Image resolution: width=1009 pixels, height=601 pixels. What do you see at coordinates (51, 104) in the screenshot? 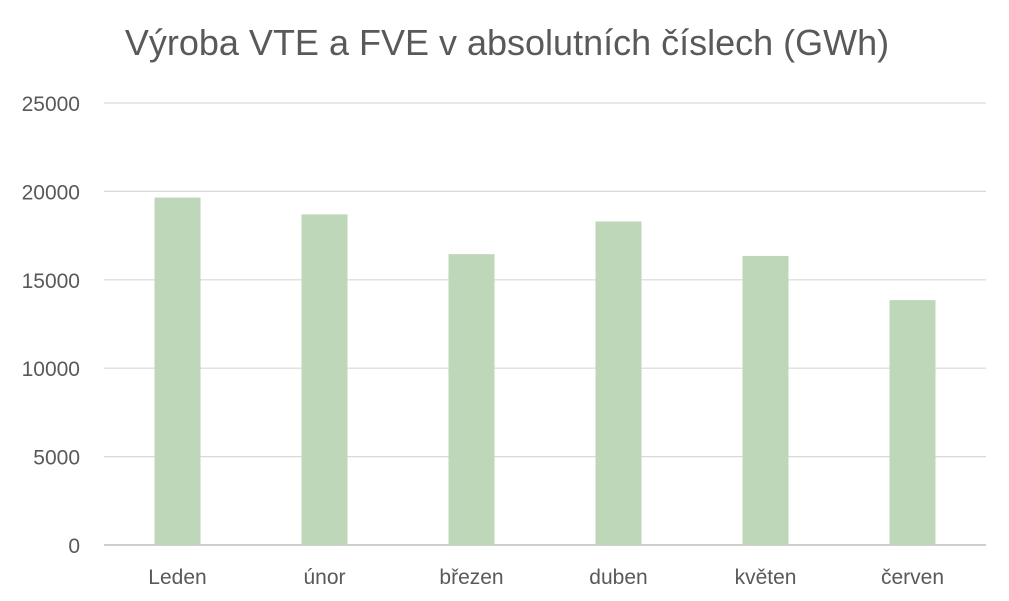
I see `y-tick-label: 25000` at bounding box center [51, 104].